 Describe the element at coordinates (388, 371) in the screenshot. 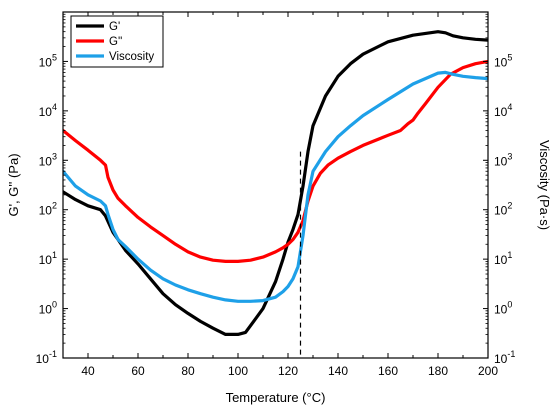

I see `x-tick-label: 160` at that location.